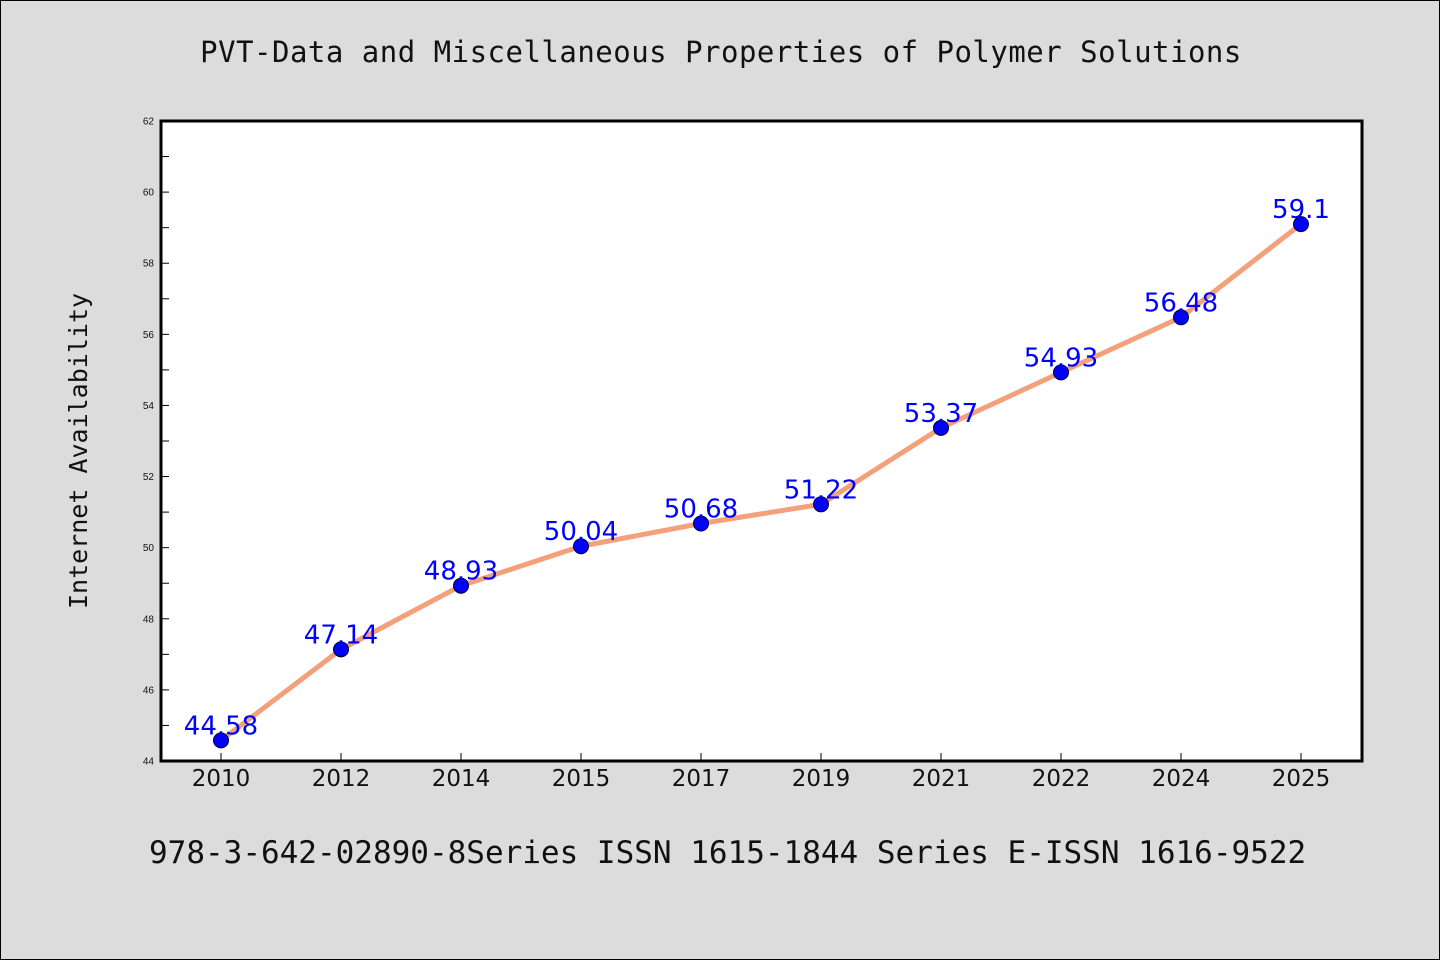  Describe the element at coordinates (581, 532) in the screenshot. I see `data-label: 50.04` at that location.